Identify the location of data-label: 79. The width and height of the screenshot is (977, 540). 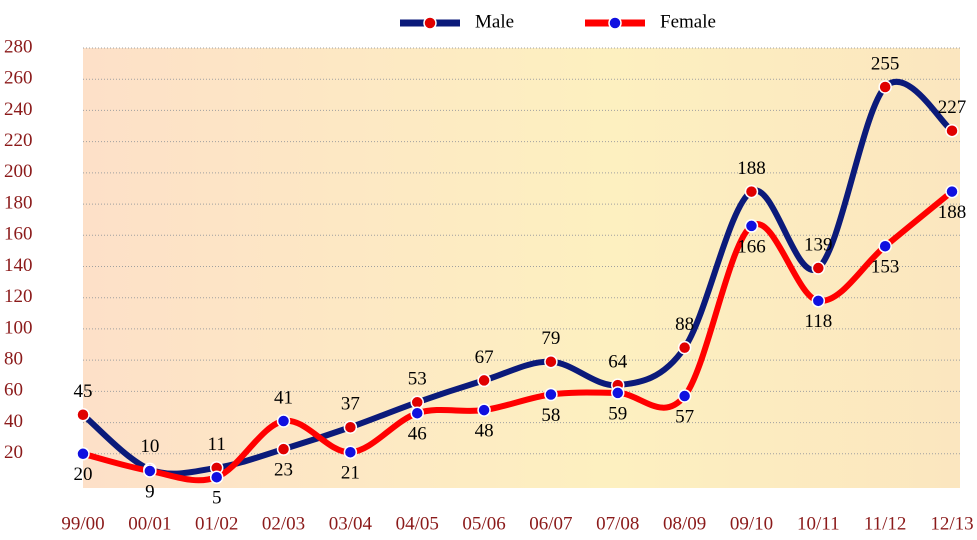
(550, 338).